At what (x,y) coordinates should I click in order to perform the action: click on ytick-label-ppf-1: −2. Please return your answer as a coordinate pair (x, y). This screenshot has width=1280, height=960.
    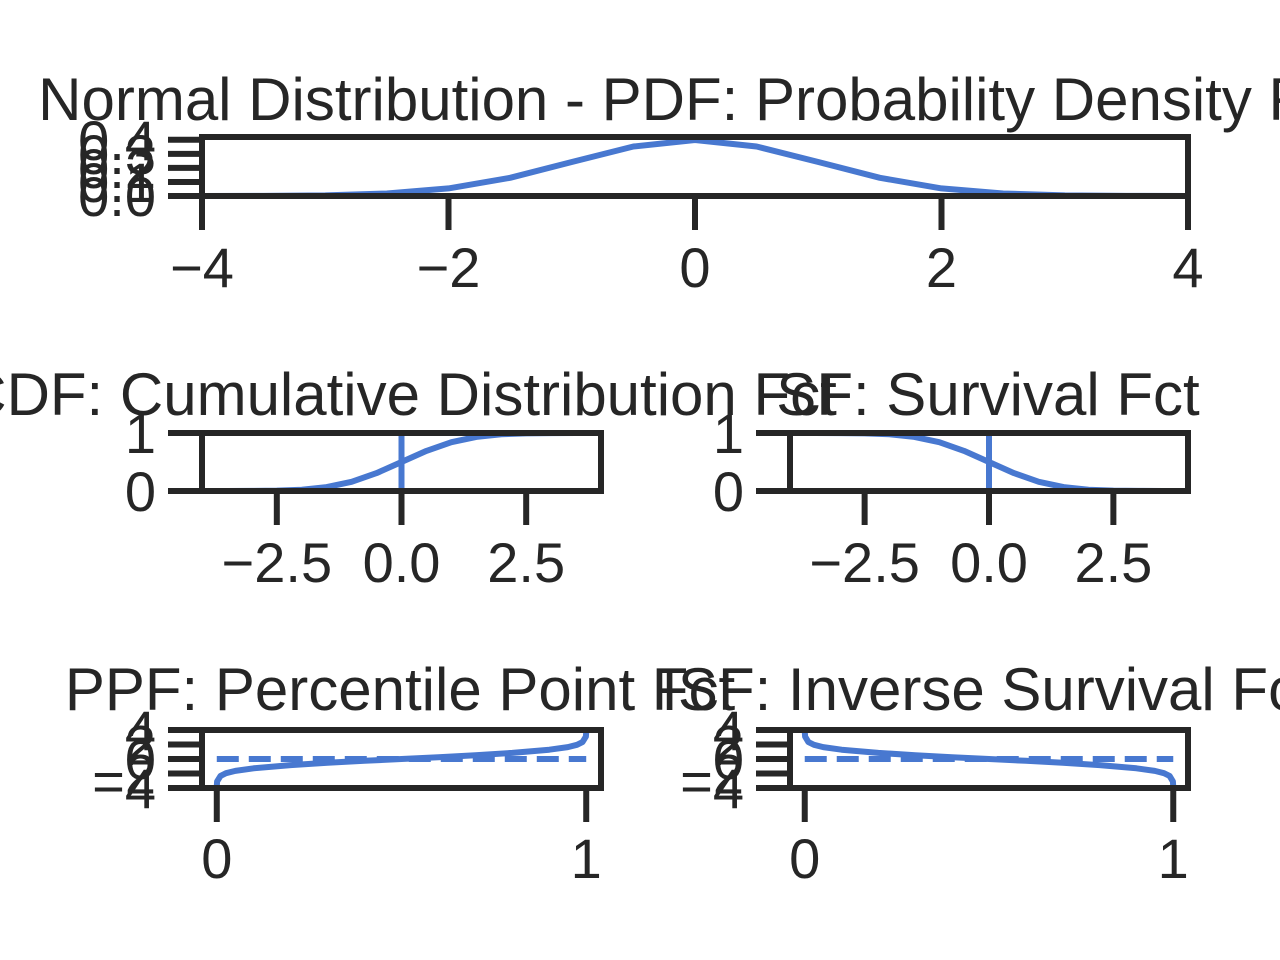
    Looking at the image, I should click on (124, 774).